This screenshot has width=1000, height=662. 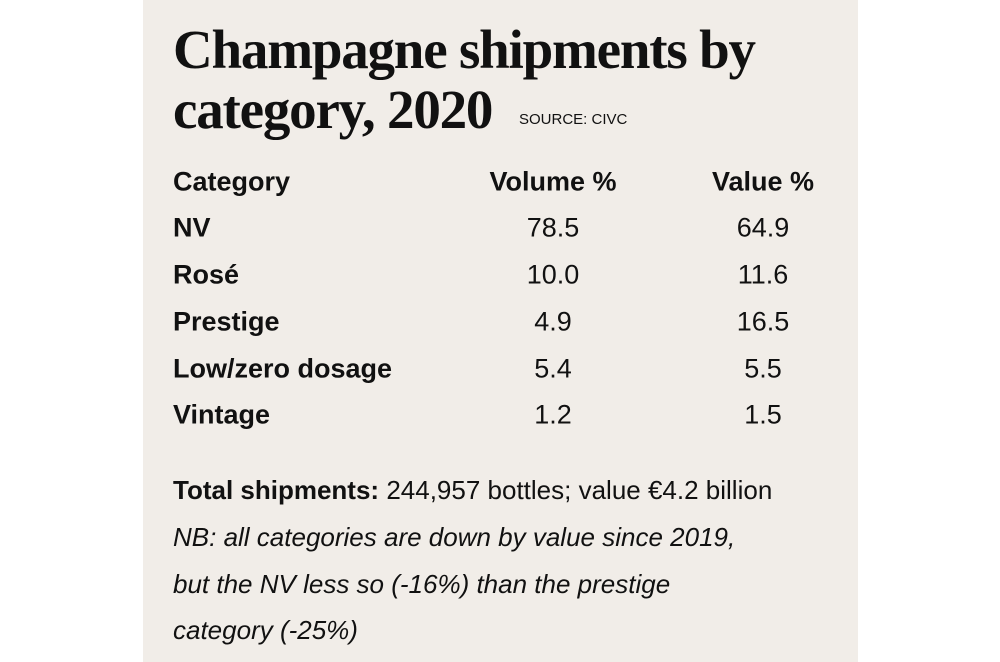 I want to click on row-label: Low/zero dosage, so click(x=283, y=368).